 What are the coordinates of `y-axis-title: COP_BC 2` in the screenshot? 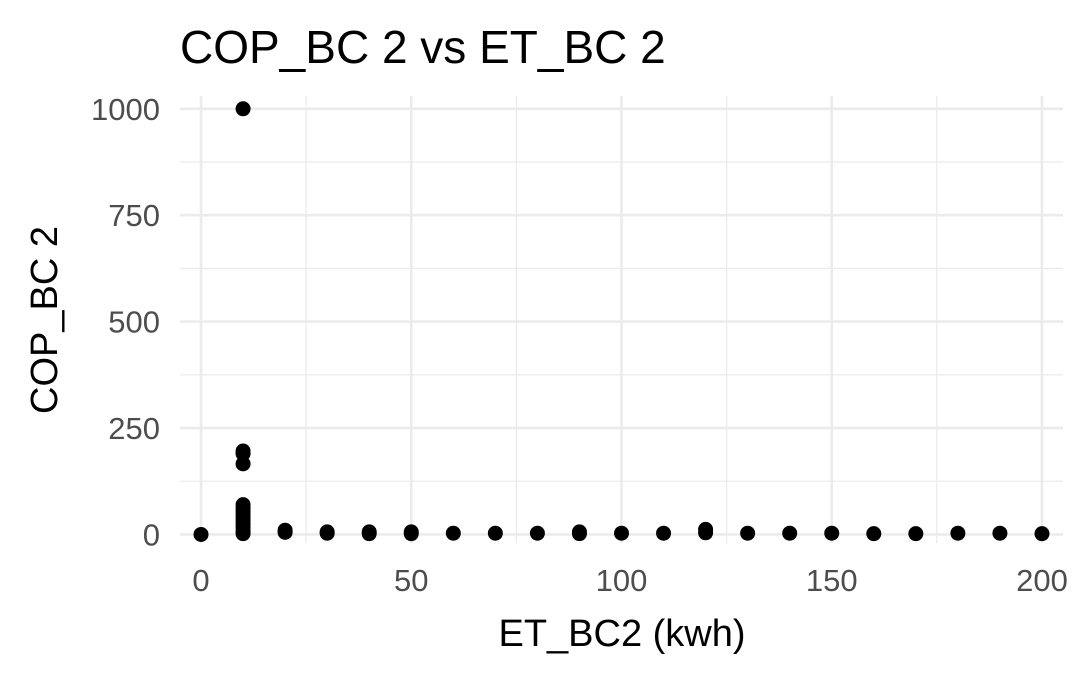 It's located at (45, 320).